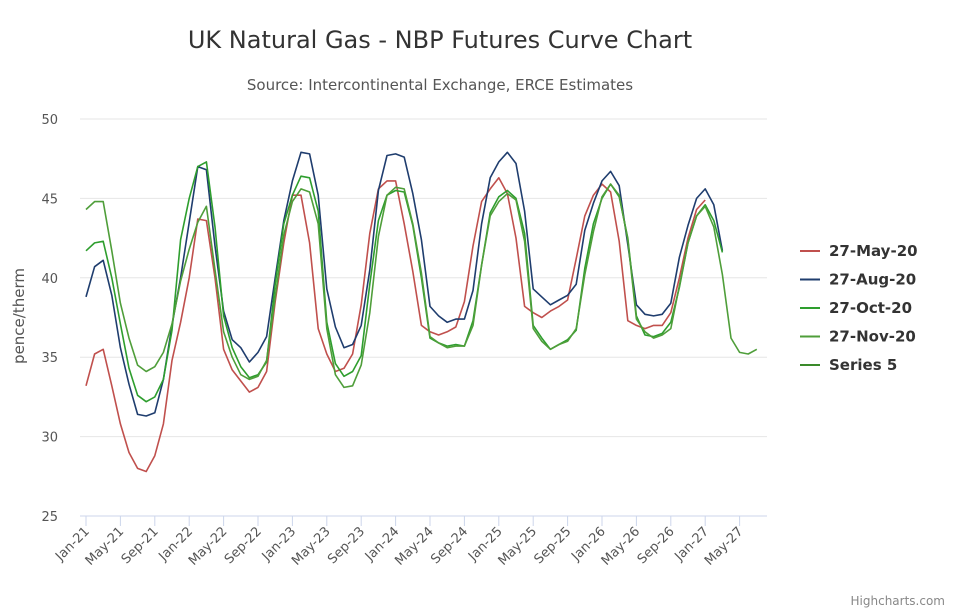 This screenshot has height=612, width=958. What do you see at coordinates (49, 438) in the screenshot?
I see `y-tick-label: 30` at bounding box center [49, 438].